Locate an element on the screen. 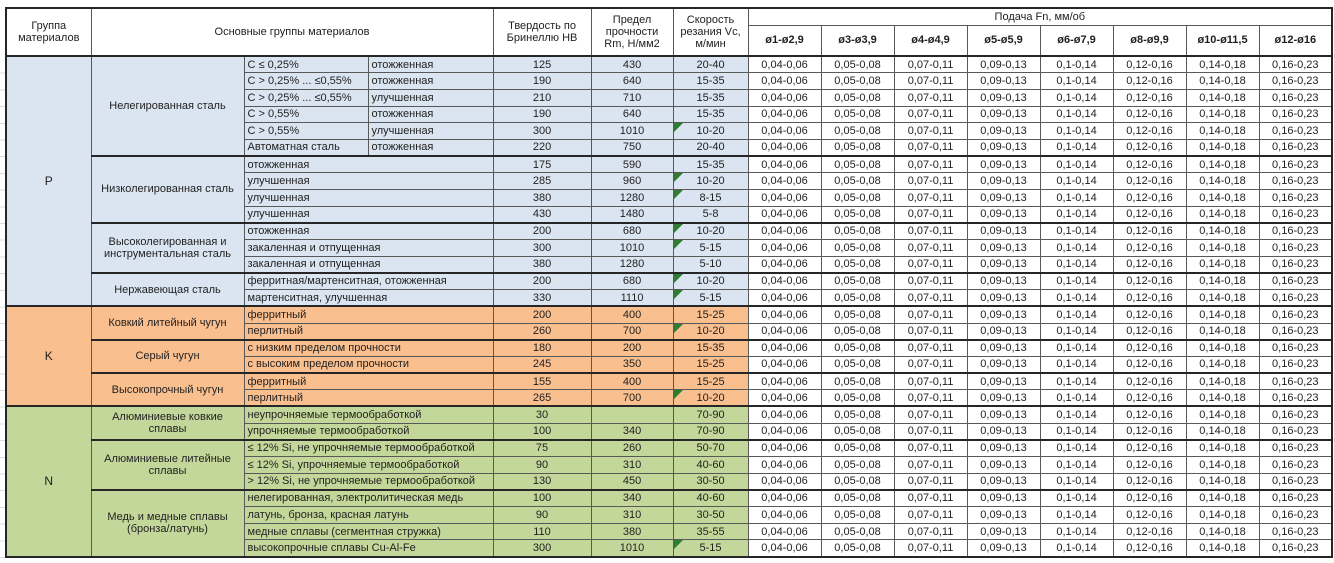 The image size is (1334, 563). cutting-speed-cell: 35-55 is located at coordinates (710, 531).